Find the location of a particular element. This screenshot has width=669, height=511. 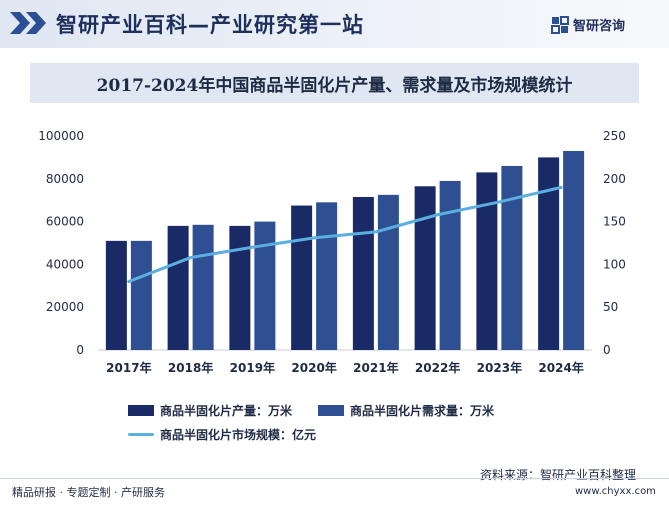

header-banner: 智研产业百科—产业研究第一站 智研咨询 is located at coordinates (334, 24).